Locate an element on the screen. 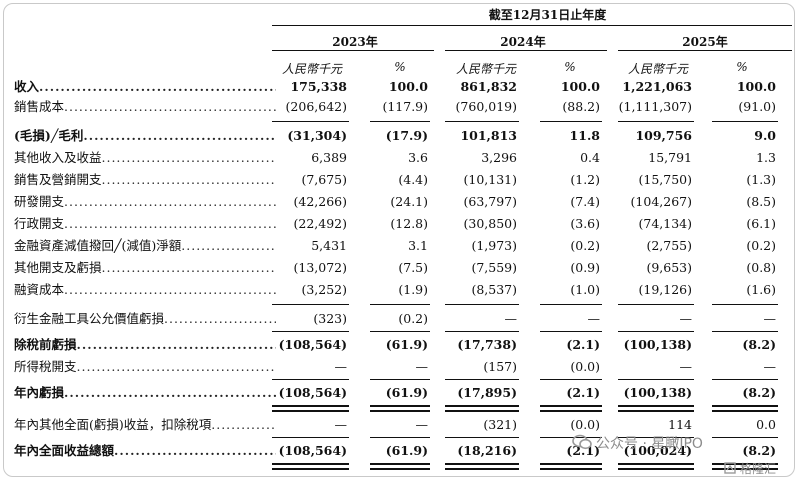 The height and width of the screenshot is (482, 800). row-label-text: 銷售成本 is located at coordinates (39, 106).